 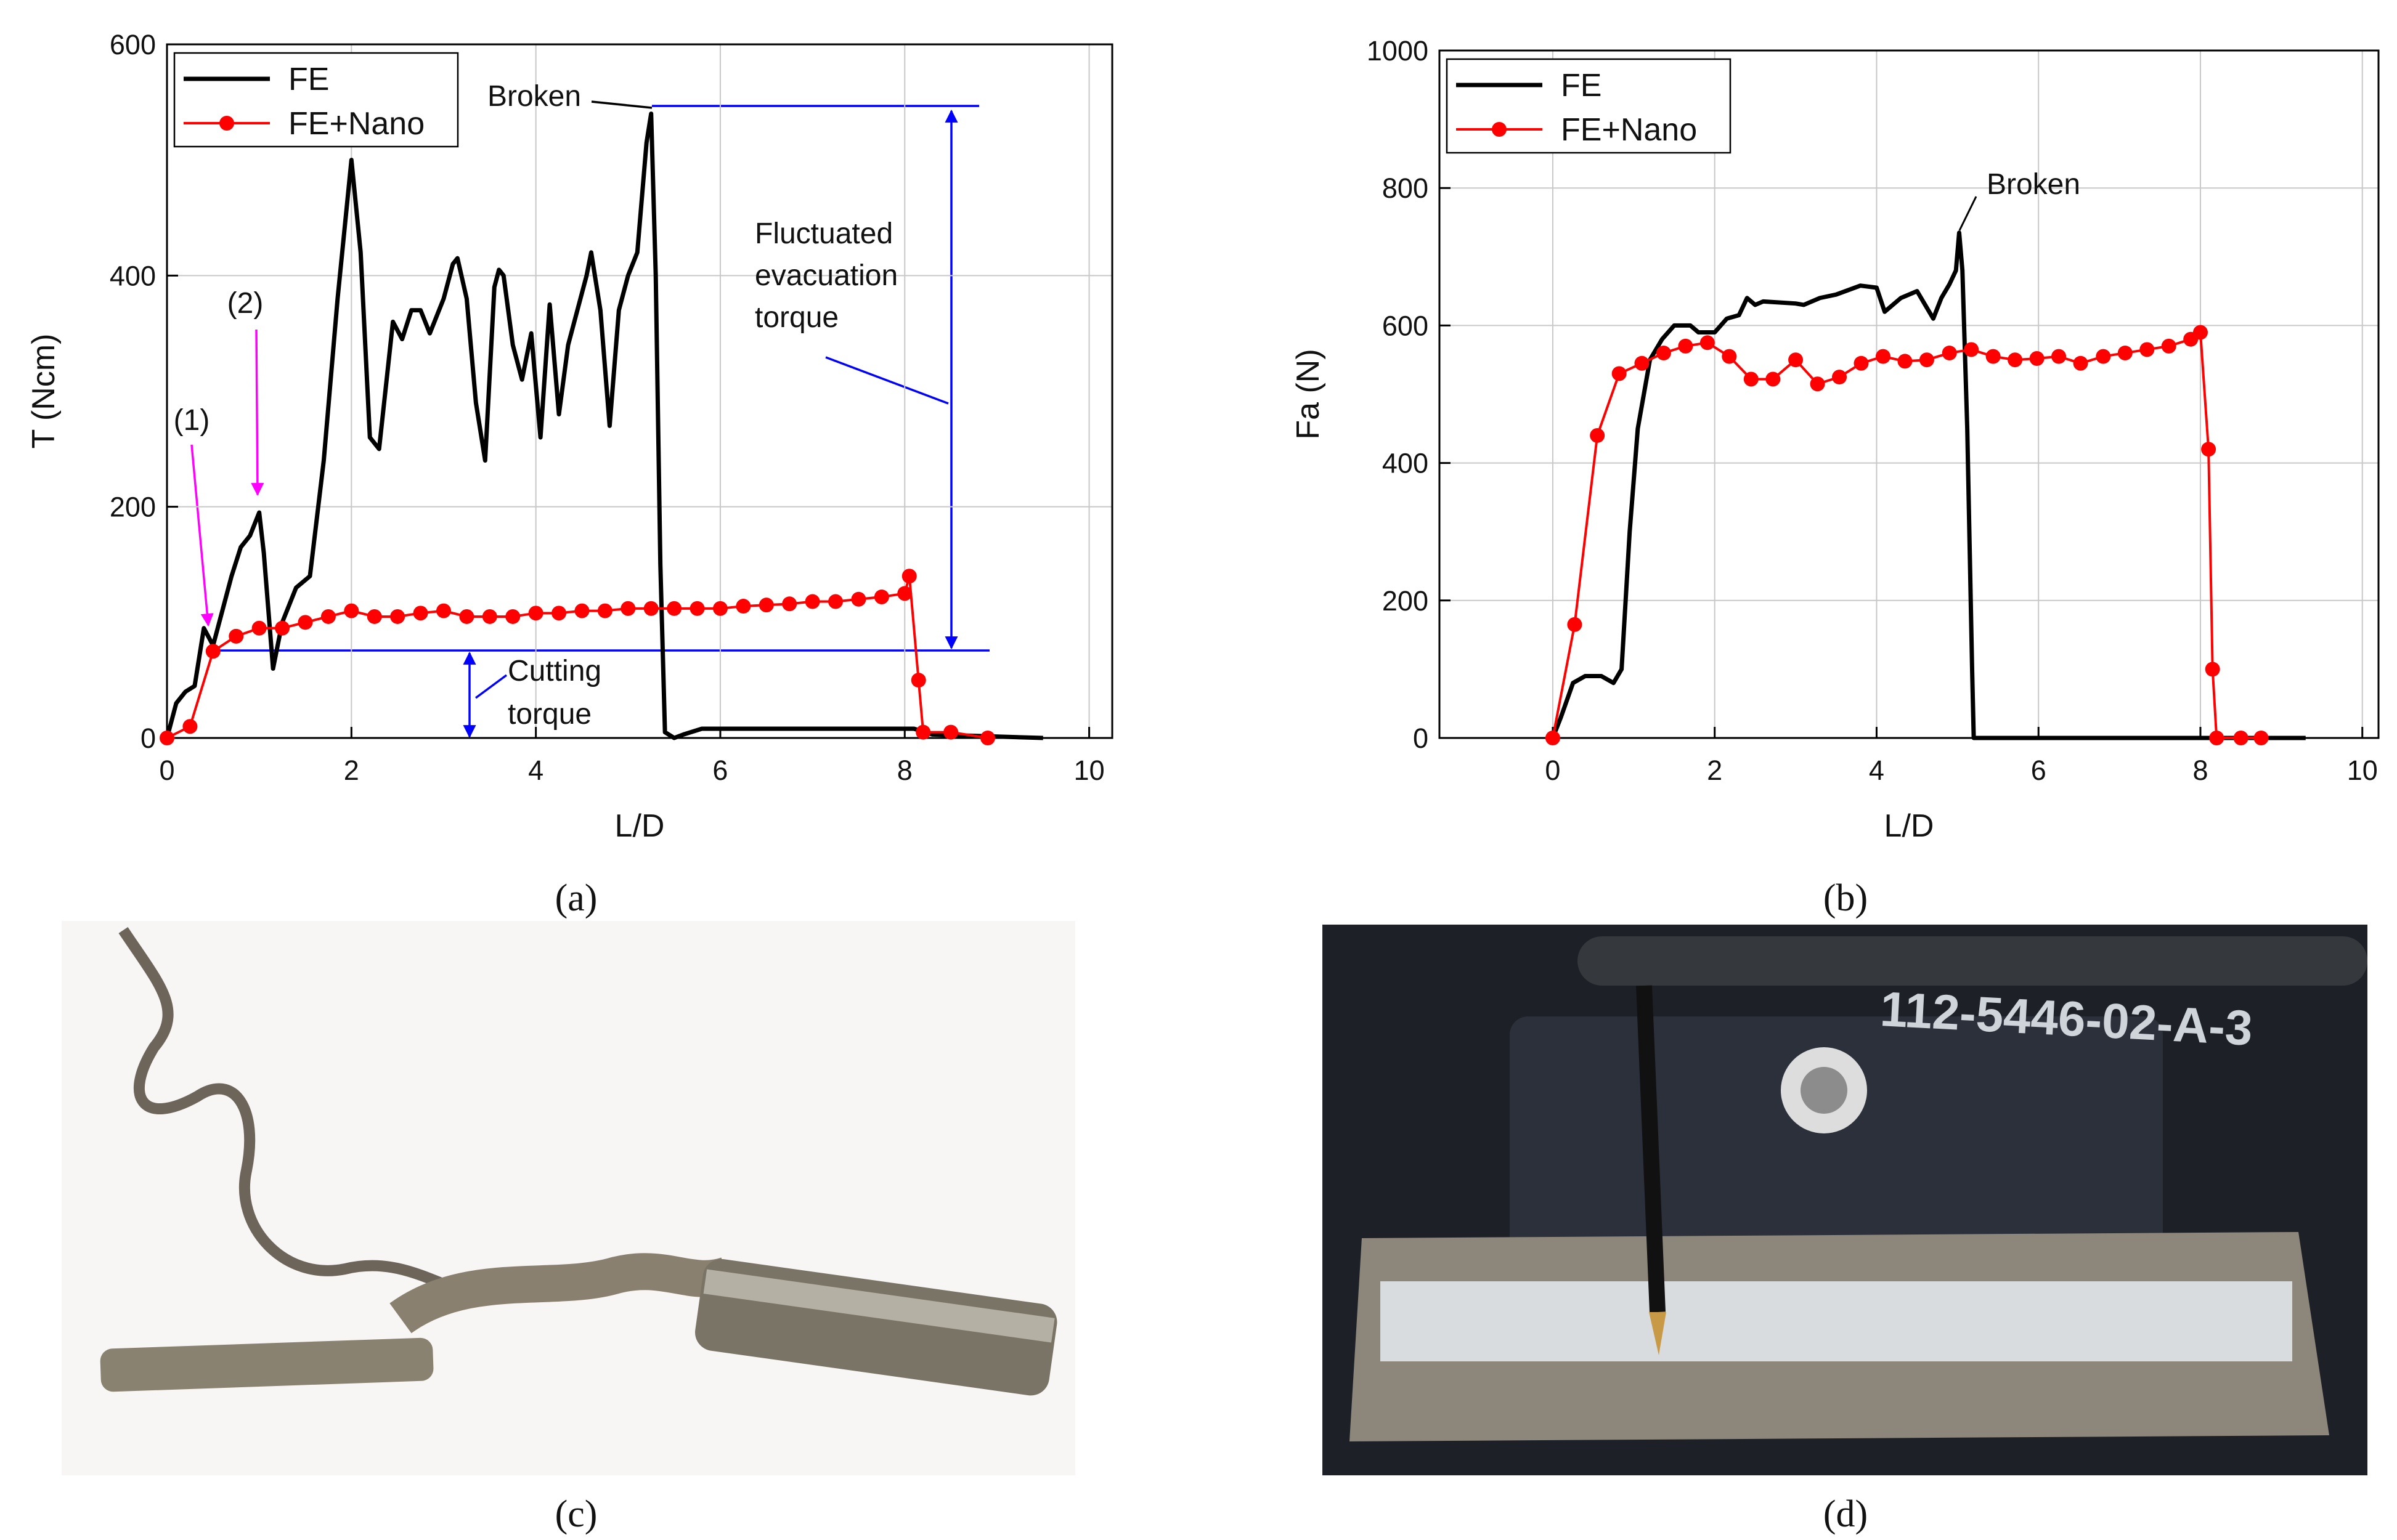 What do you see at coordinates (554, 671) in the screenshot?
I see `annotation: Cutting` at bounding box center [554, 671].